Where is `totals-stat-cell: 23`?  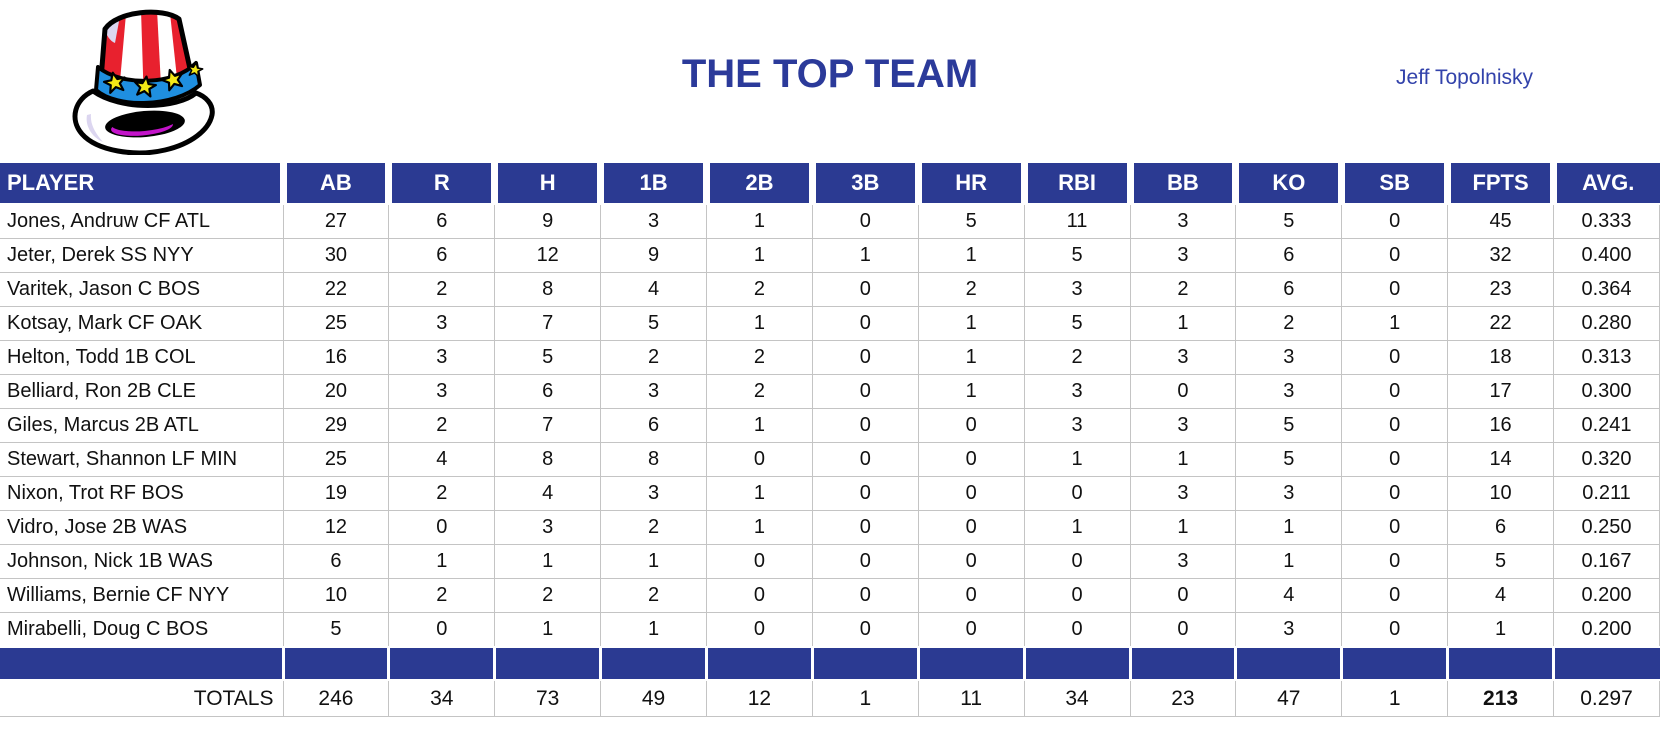 totals-stat-cell: 23 is located at coordinates (1183, 698).